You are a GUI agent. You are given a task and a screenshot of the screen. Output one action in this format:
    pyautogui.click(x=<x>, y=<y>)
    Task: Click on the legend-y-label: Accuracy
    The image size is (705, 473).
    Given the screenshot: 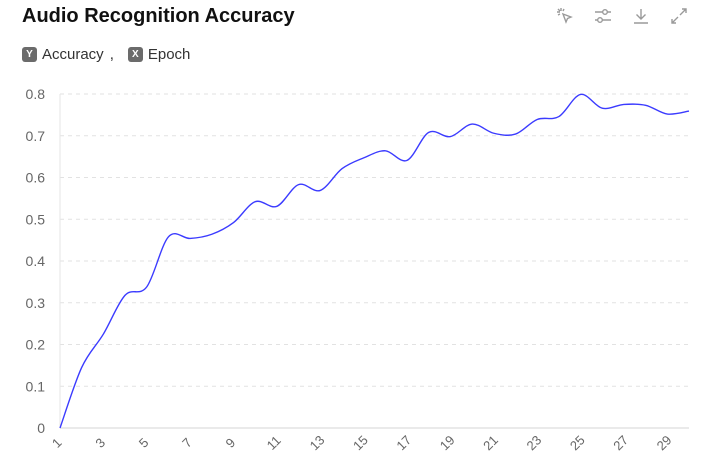 What is the action you would take?
    pyautogui.click(x=73, y=54)
    